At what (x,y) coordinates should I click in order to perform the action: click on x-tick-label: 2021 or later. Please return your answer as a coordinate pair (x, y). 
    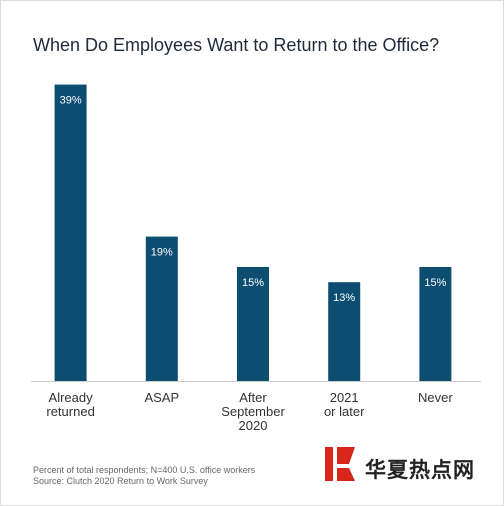
    Looking at the image, I should click on (344, 404).